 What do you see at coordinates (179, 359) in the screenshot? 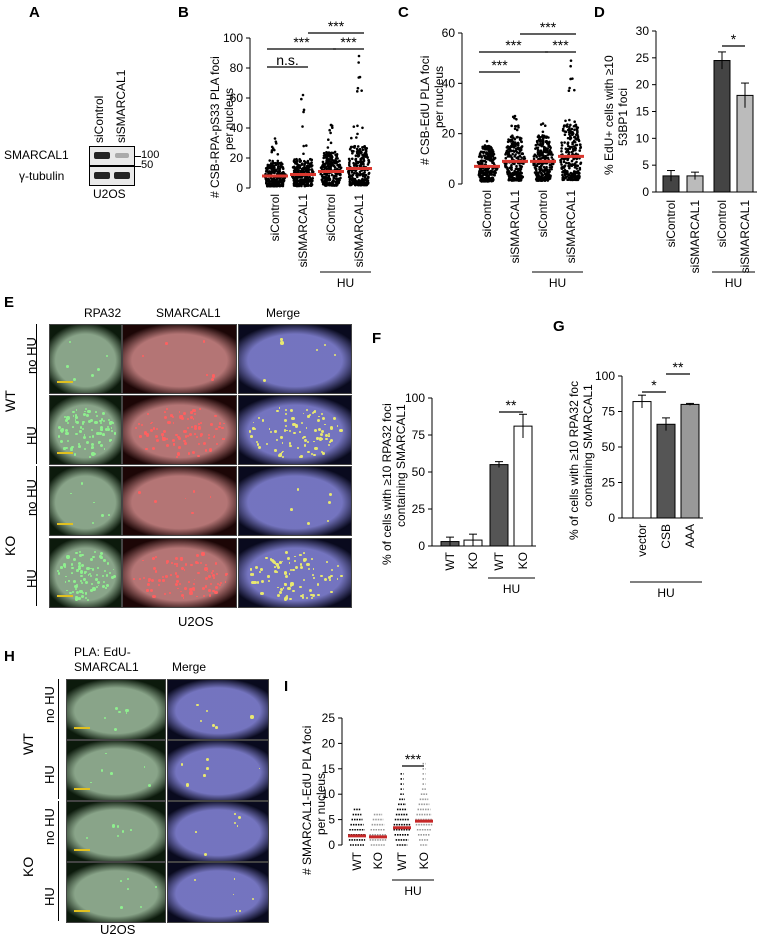
I see `red-micrograph` at bounding box center [179, 359].